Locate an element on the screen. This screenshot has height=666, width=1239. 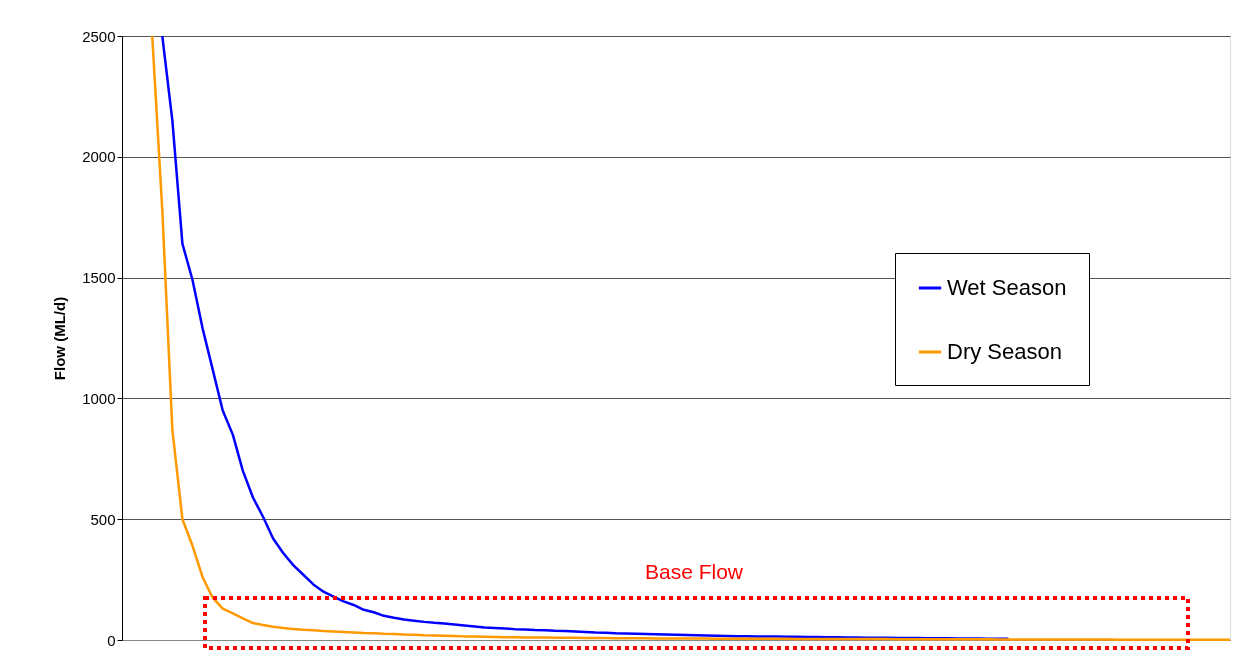
y-tick-label: 2000 is located at coordinates (99, 157).